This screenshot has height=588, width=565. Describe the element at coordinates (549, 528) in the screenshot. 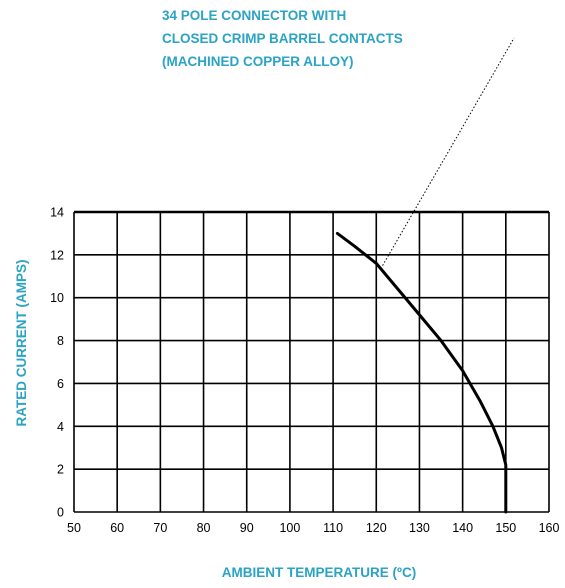

I see `x-tick-label: 160` at that location.